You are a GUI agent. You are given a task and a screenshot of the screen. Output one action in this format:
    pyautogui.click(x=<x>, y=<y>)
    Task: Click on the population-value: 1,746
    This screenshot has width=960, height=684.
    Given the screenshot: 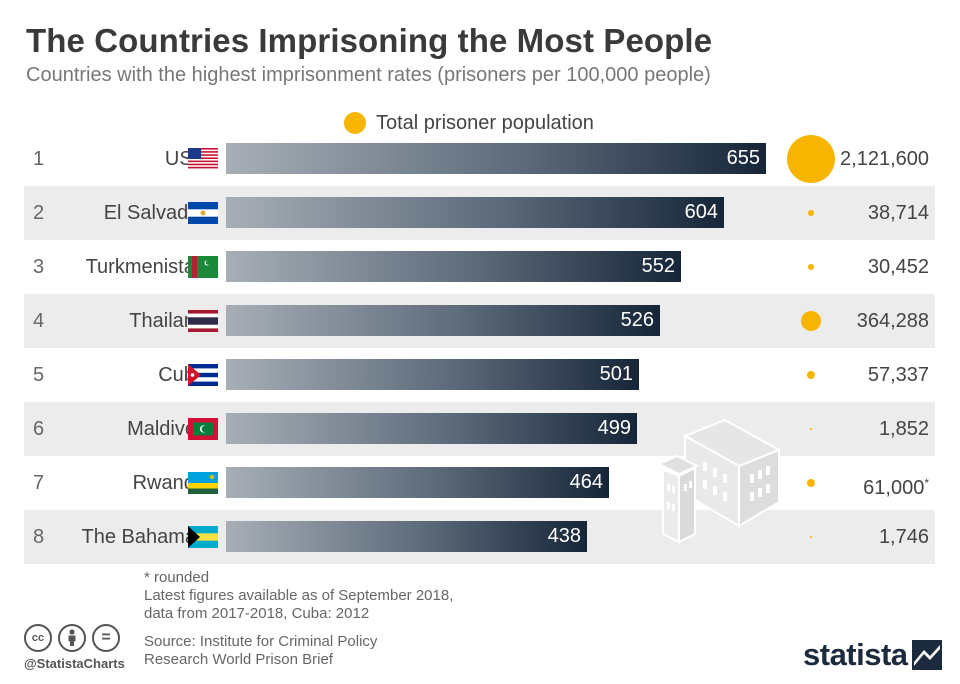 What is the action you would take?
    pyautogui.click(x=903, y=537)
    